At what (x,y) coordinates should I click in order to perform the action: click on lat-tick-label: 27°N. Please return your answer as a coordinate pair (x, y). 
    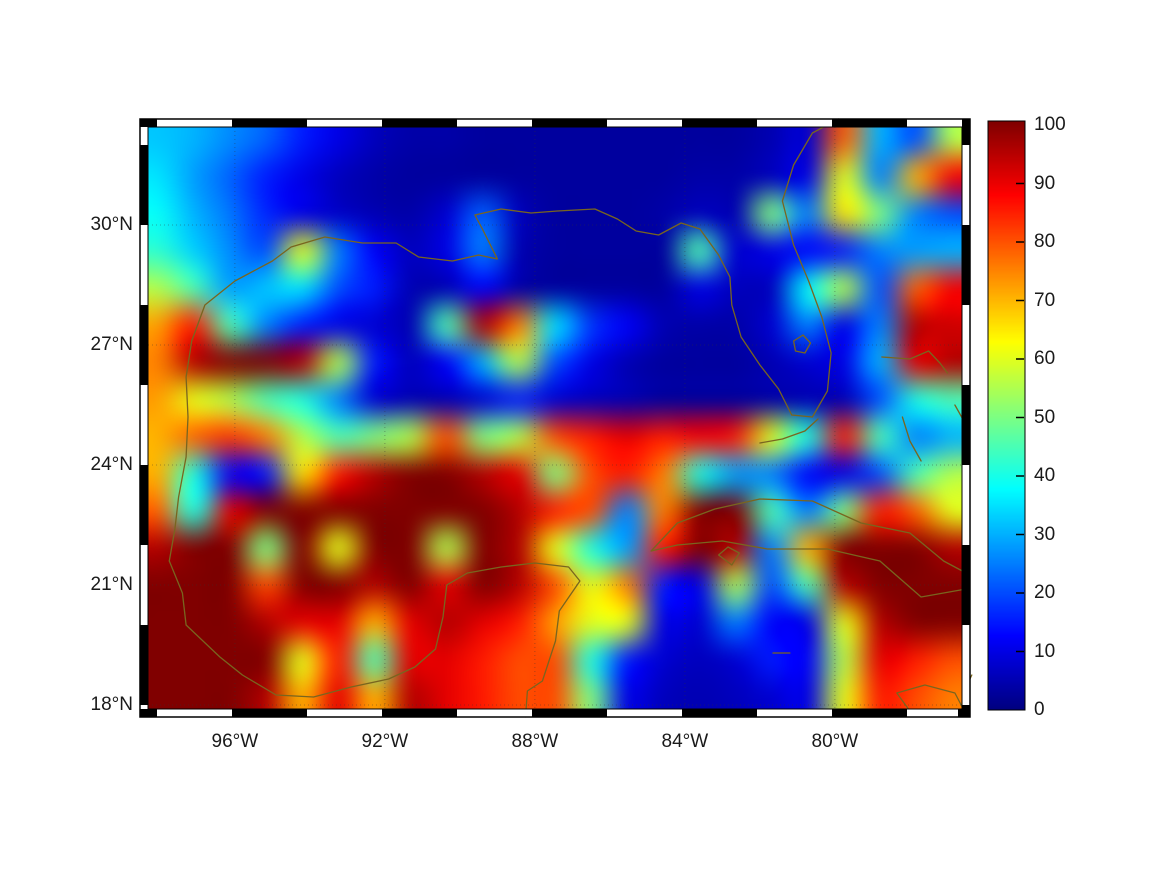
    Looking at the image, I should click on (111, 344).